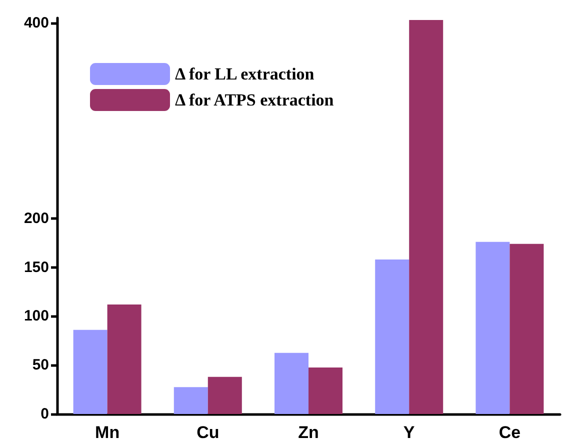 This screenshot has width=562, height=447. Describe the element at coordinates (208, 432) in the screenshot. I see `x-tick-label: Cu` at that location.